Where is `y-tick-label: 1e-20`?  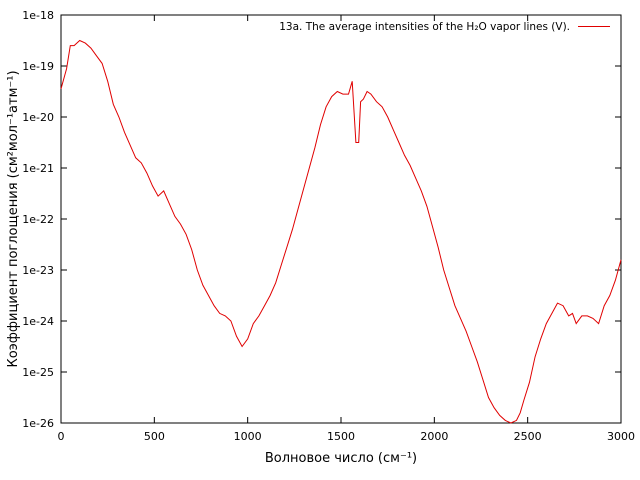 y-tick-label: 1e-20 is located at coordinates (38, 117).